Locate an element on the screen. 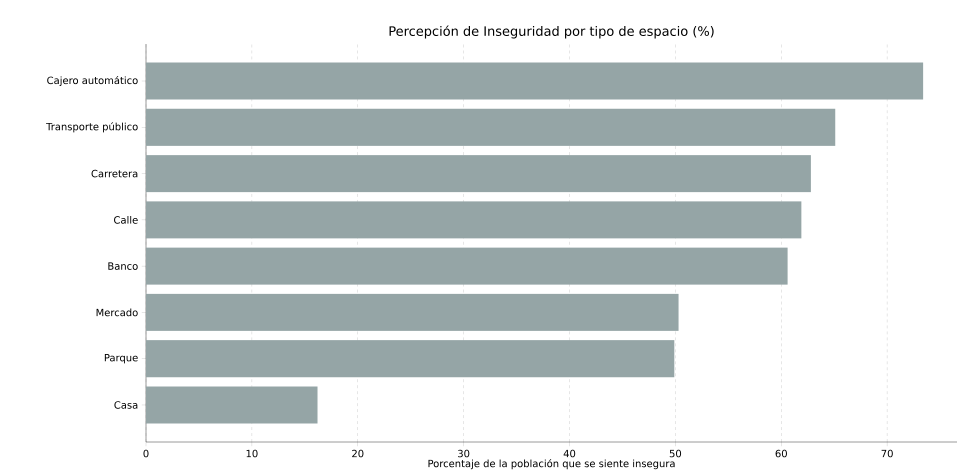 This screenshot has height=476, width=958. x-tick-label: 70 is located at coordinates (887, 454).